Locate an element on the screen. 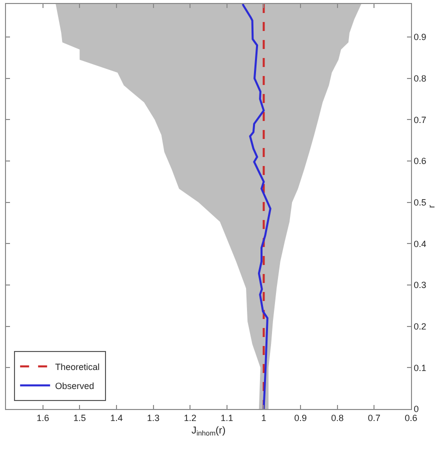  y-tick-label: 0.7 is located at coordinates (420, 119).